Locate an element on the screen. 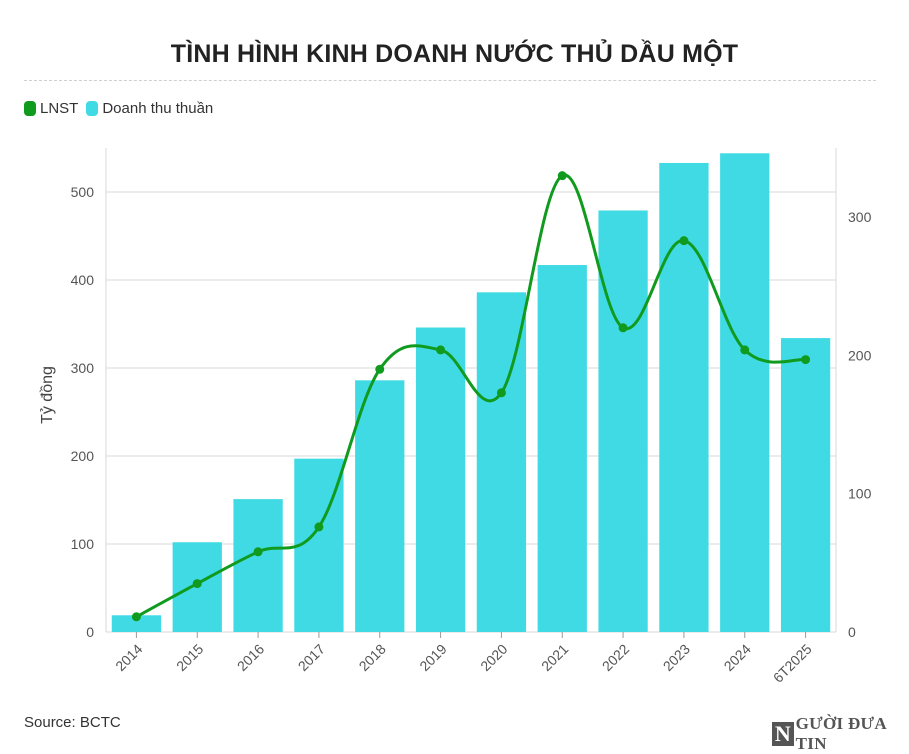 This screenshot has width=909, height=754. y-tick-label: 300 is located at coordinates (83, 368).